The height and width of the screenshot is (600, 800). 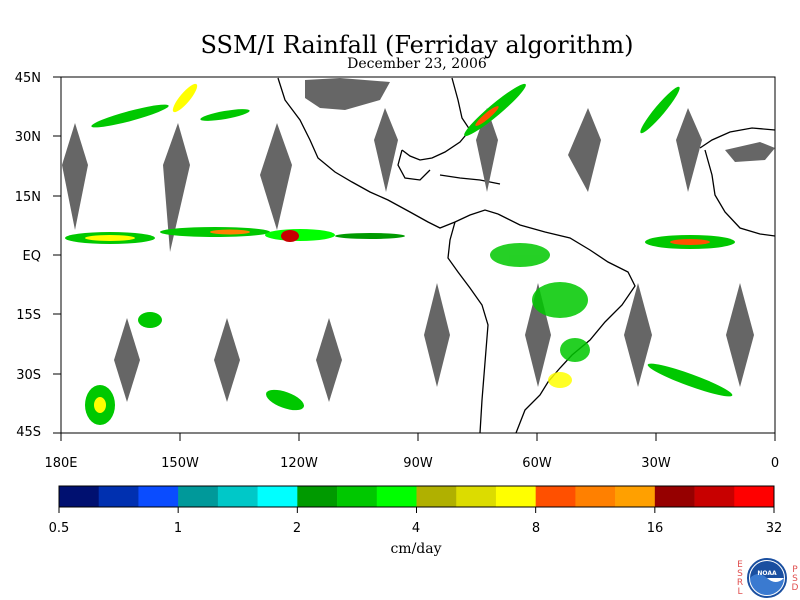 I want to click on lon-label: 30W, so click(x=656, y=463).